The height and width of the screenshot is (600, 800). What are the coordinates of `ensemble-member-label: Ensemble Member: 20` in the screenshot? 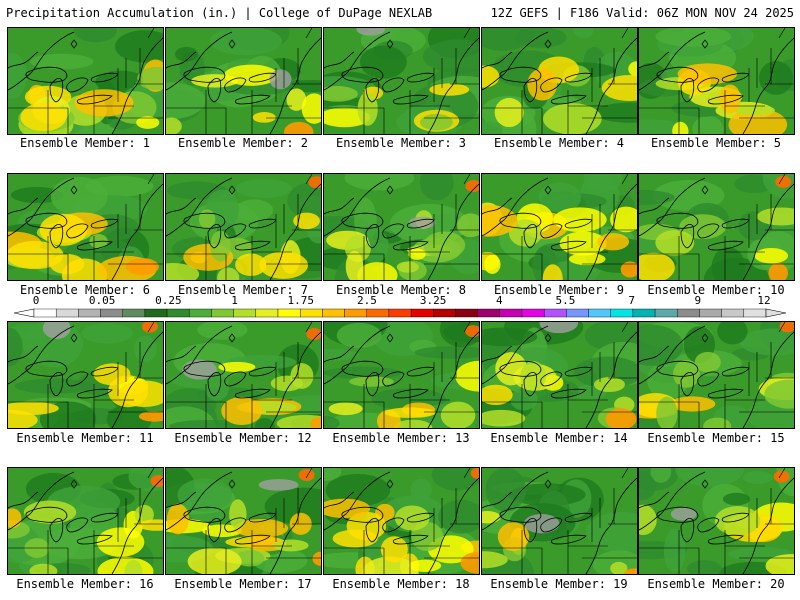 It's located at (716, 584).